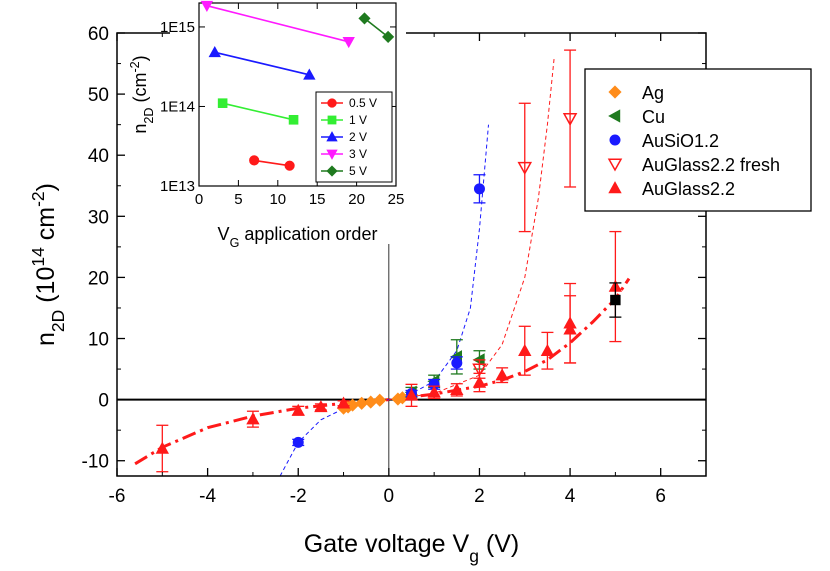 Image resolution: width=830 pixels, height=571 pixels. Describe the element at coordinates (479, 496) in the screenshot. I see `x-tick-label: 2` at that location.